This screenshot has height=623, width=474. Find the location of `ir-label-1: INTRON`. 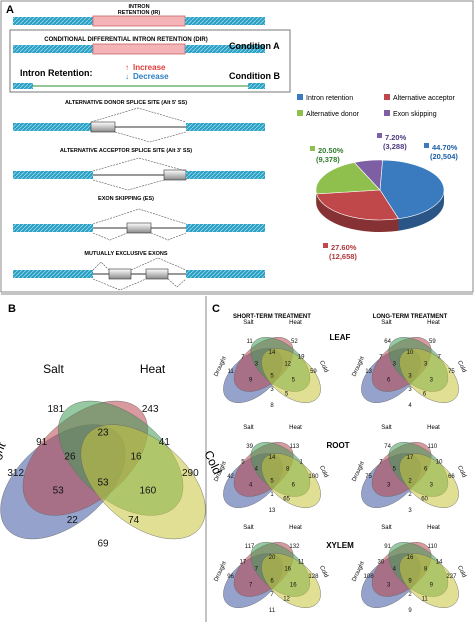

ir-label-1: INTRON is located at coordinates (138, 7).